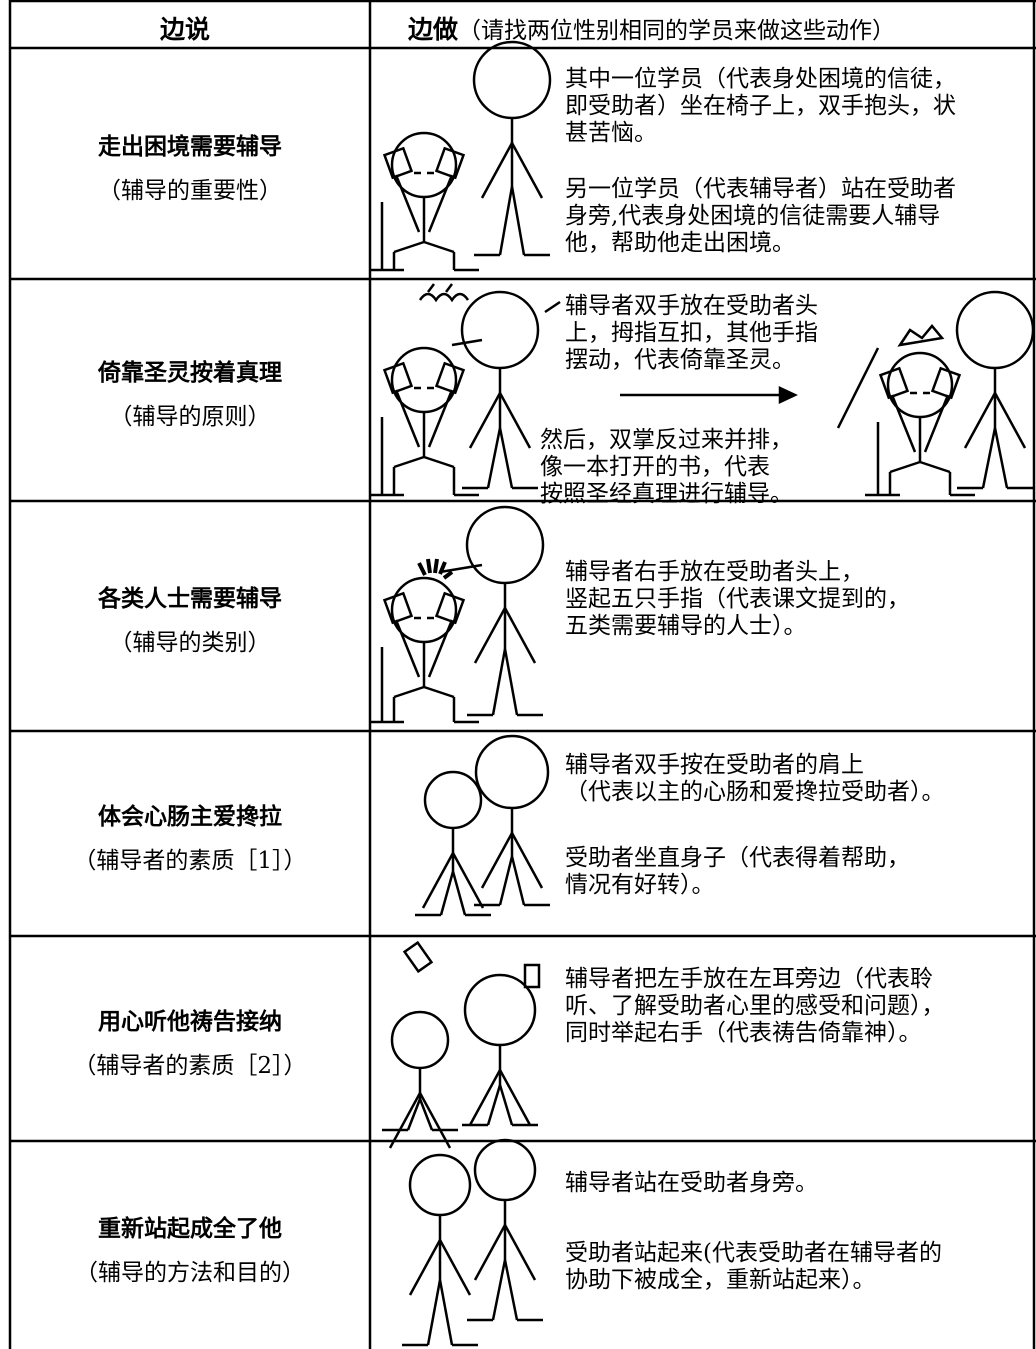 This screenshot has width=1036, height=1349. Describe the element at coordinates (552, 307) in the screenshot. I see `pointer-line` at that location.